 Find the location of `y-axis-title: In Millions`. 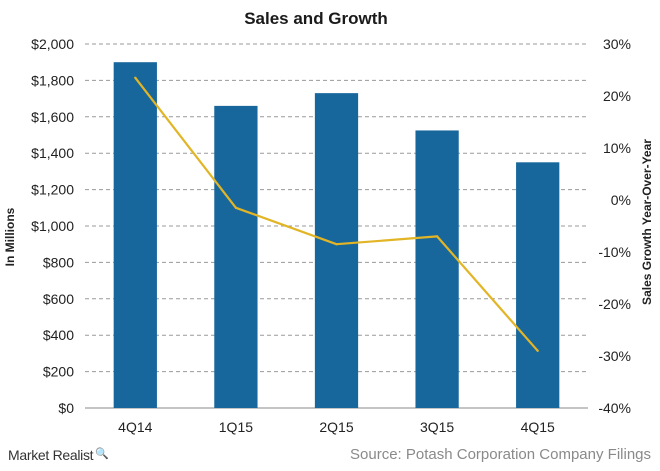

y-axis-title: In Millions is located at coordinates (10, 236).